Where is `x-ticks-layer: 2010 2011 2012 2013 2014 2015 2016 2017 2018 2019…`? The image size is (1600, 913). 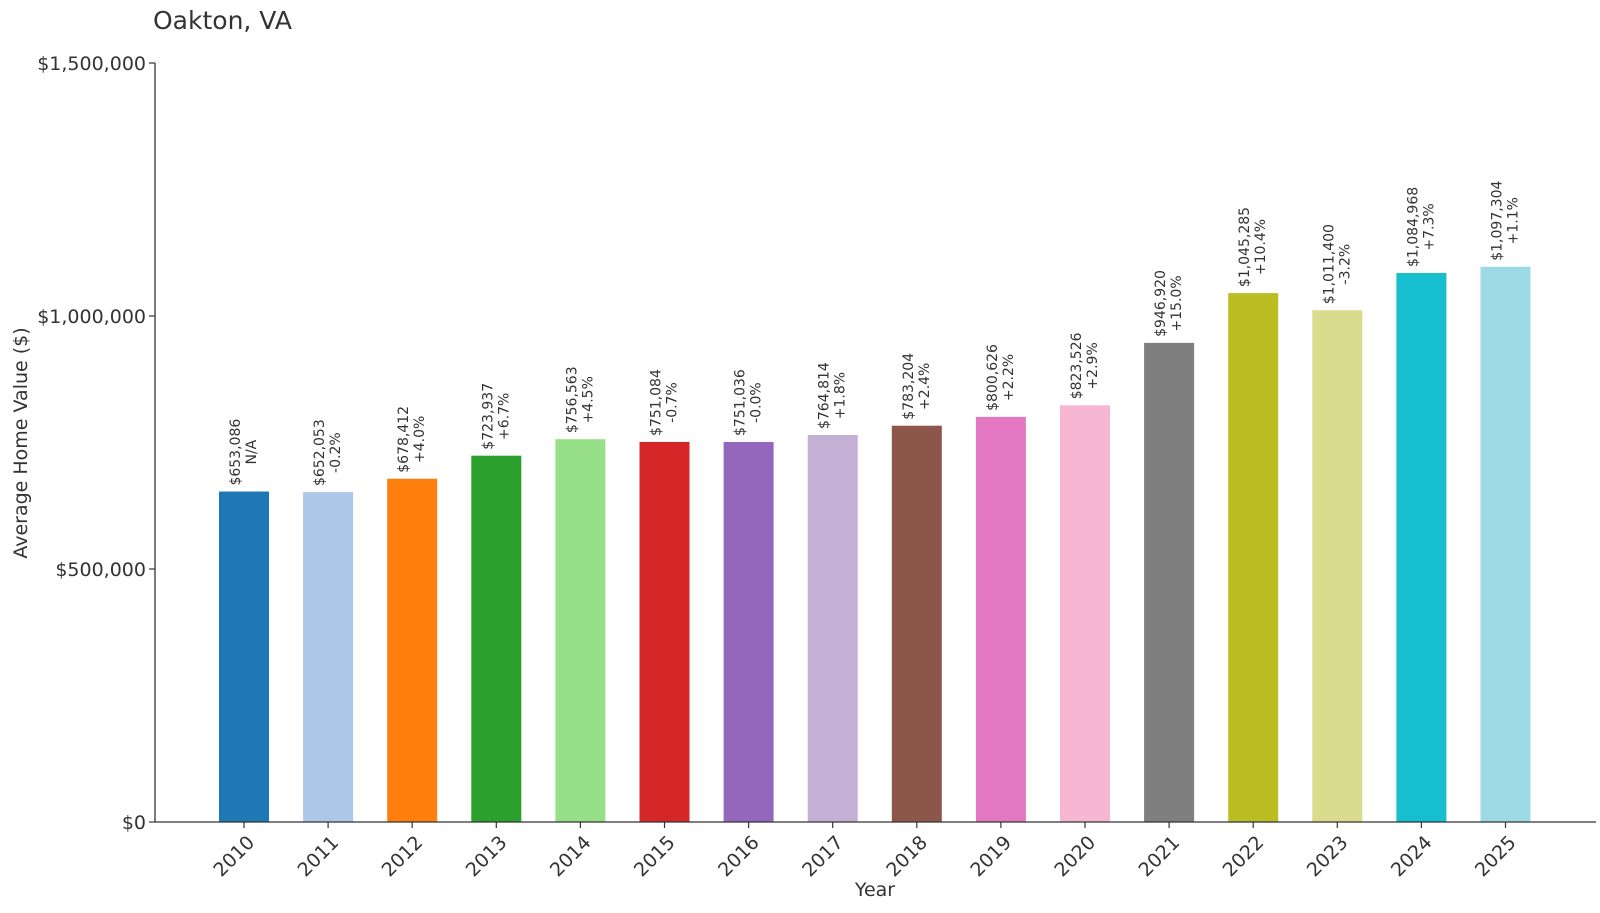 x-ticks-layer: 2010 2011 2012 2013 2014 2015 2016 2017 2018 2019… is located at coordinates (865, 852).